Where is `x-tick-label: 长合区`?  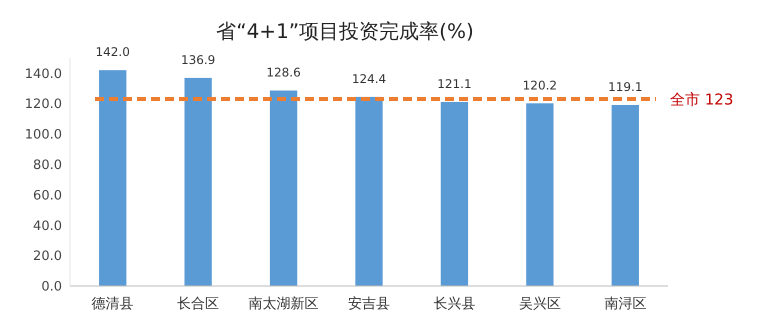 x-tick-label: 长合区 is located at coordinates (198, 304).